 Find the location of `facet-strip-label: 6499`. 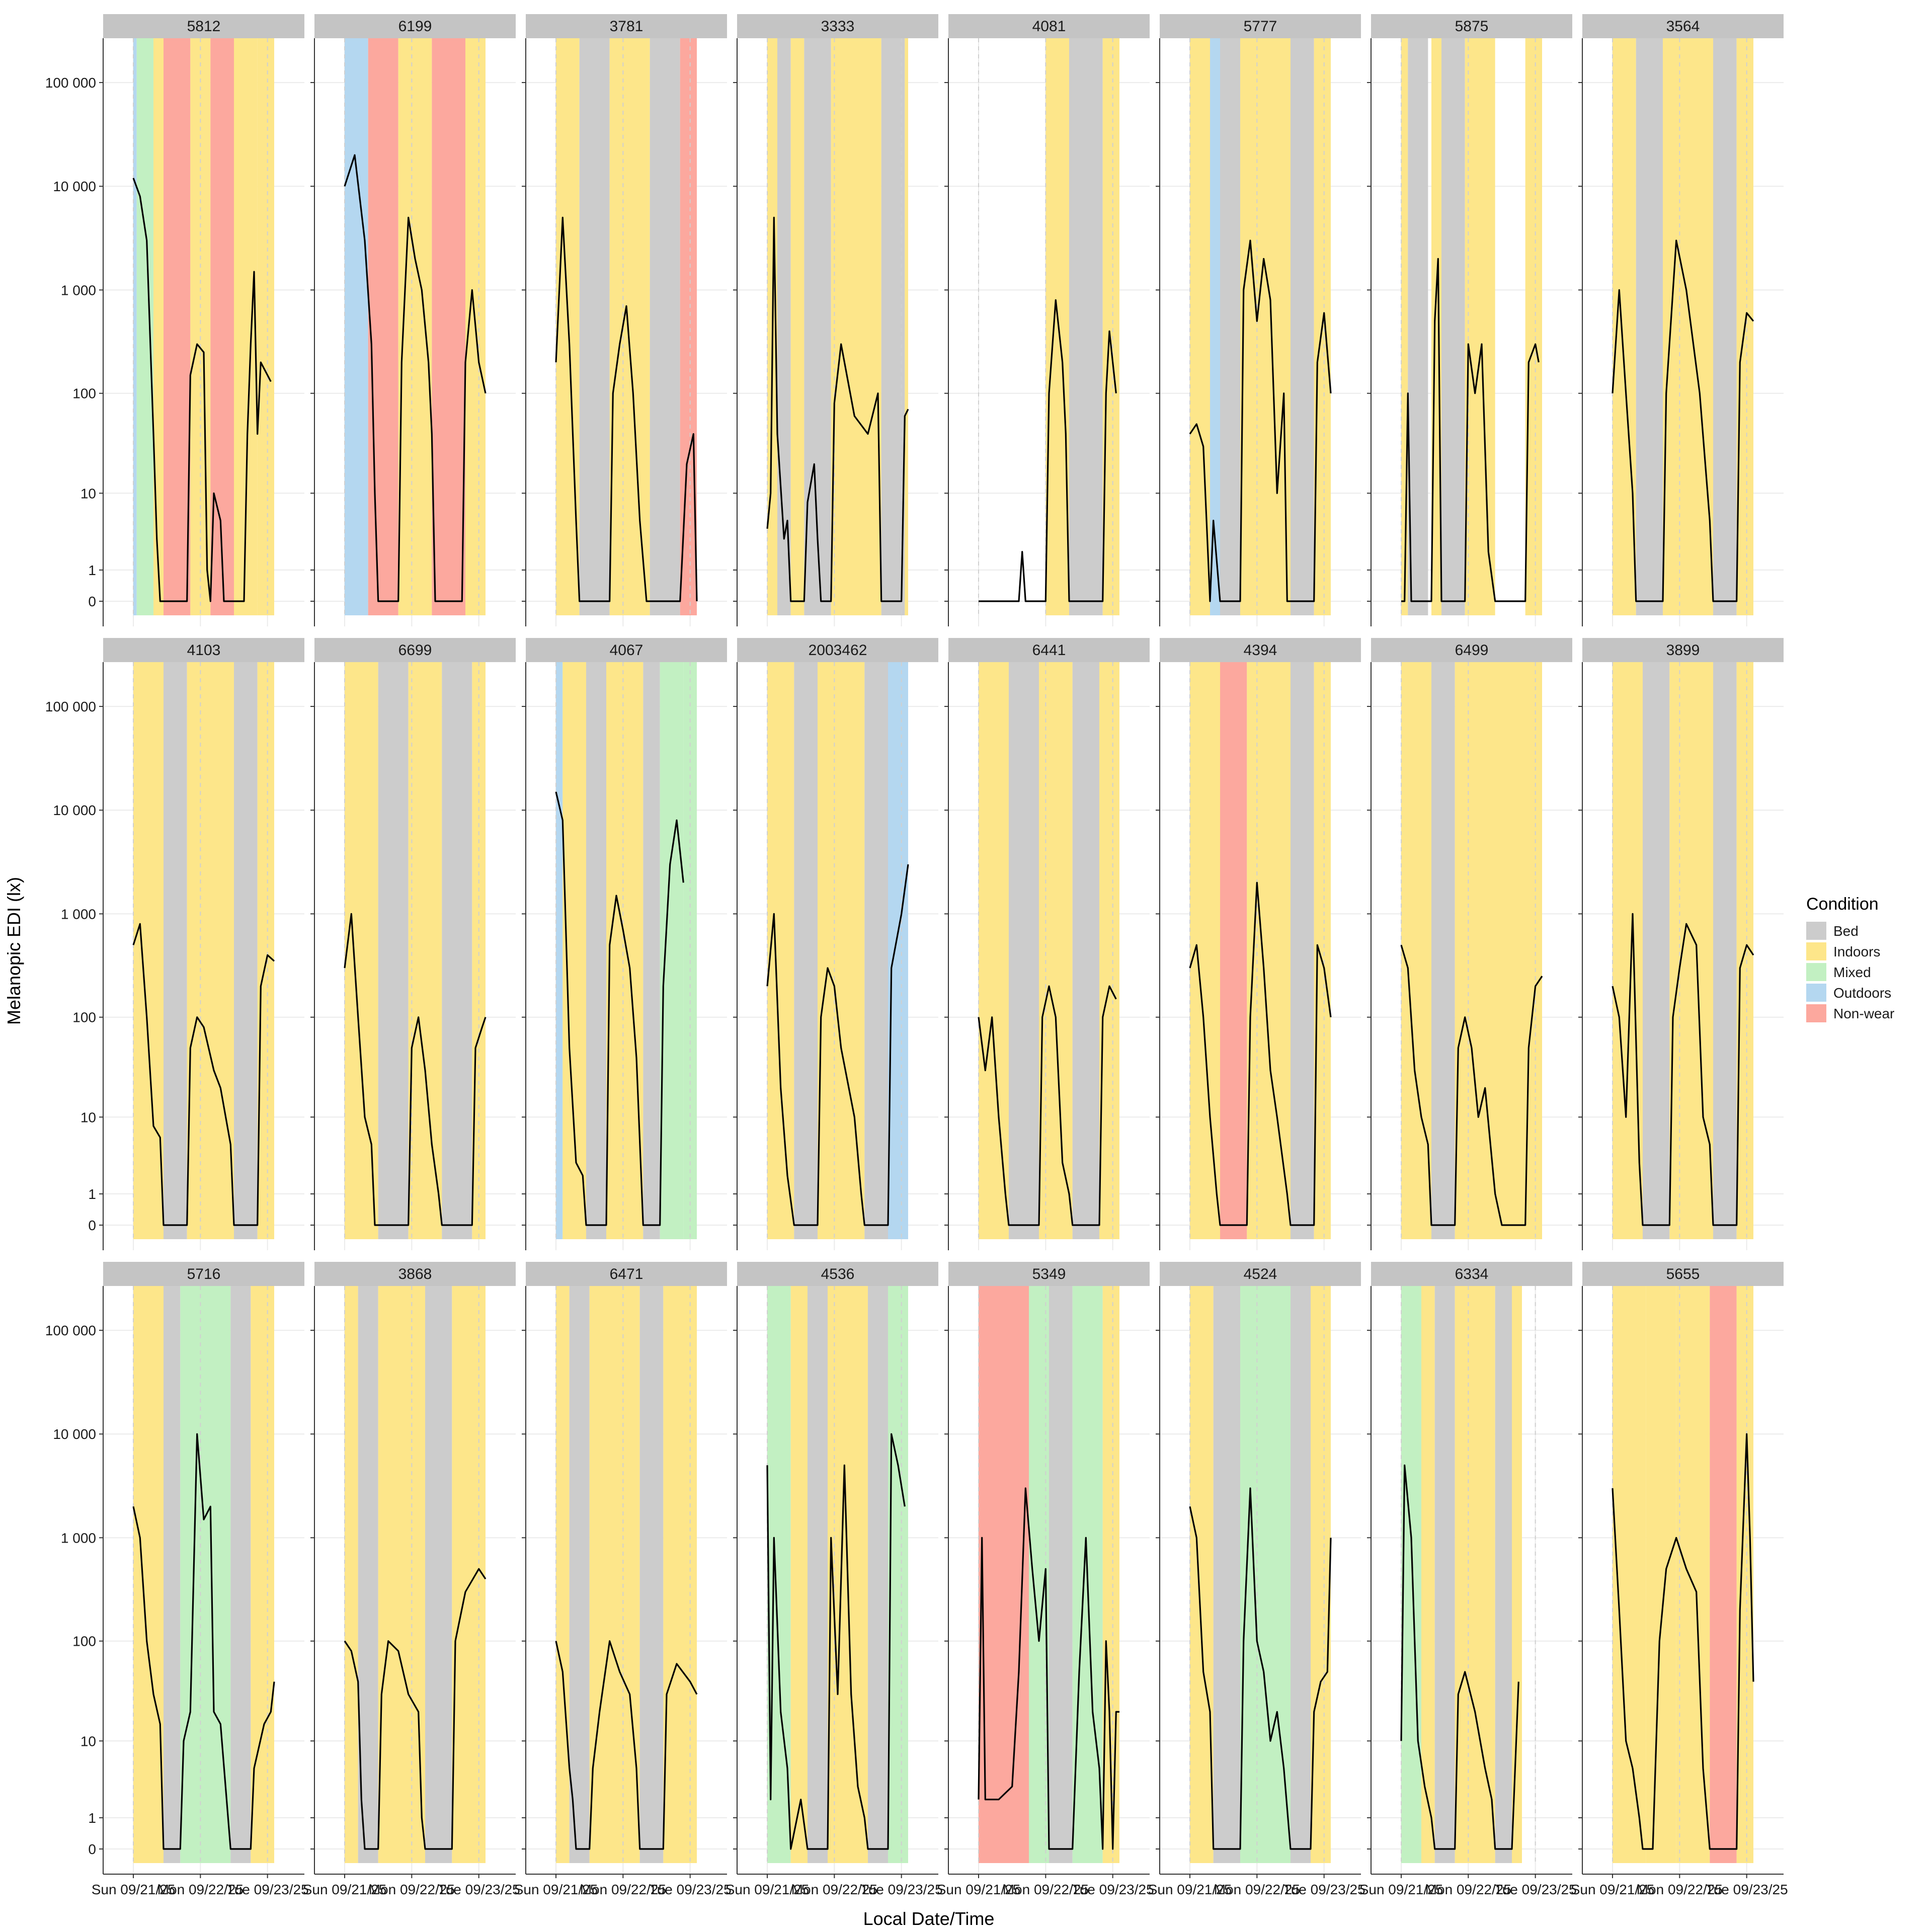

facet-strip-label: 6499 is located at coordinates (1472, 651).